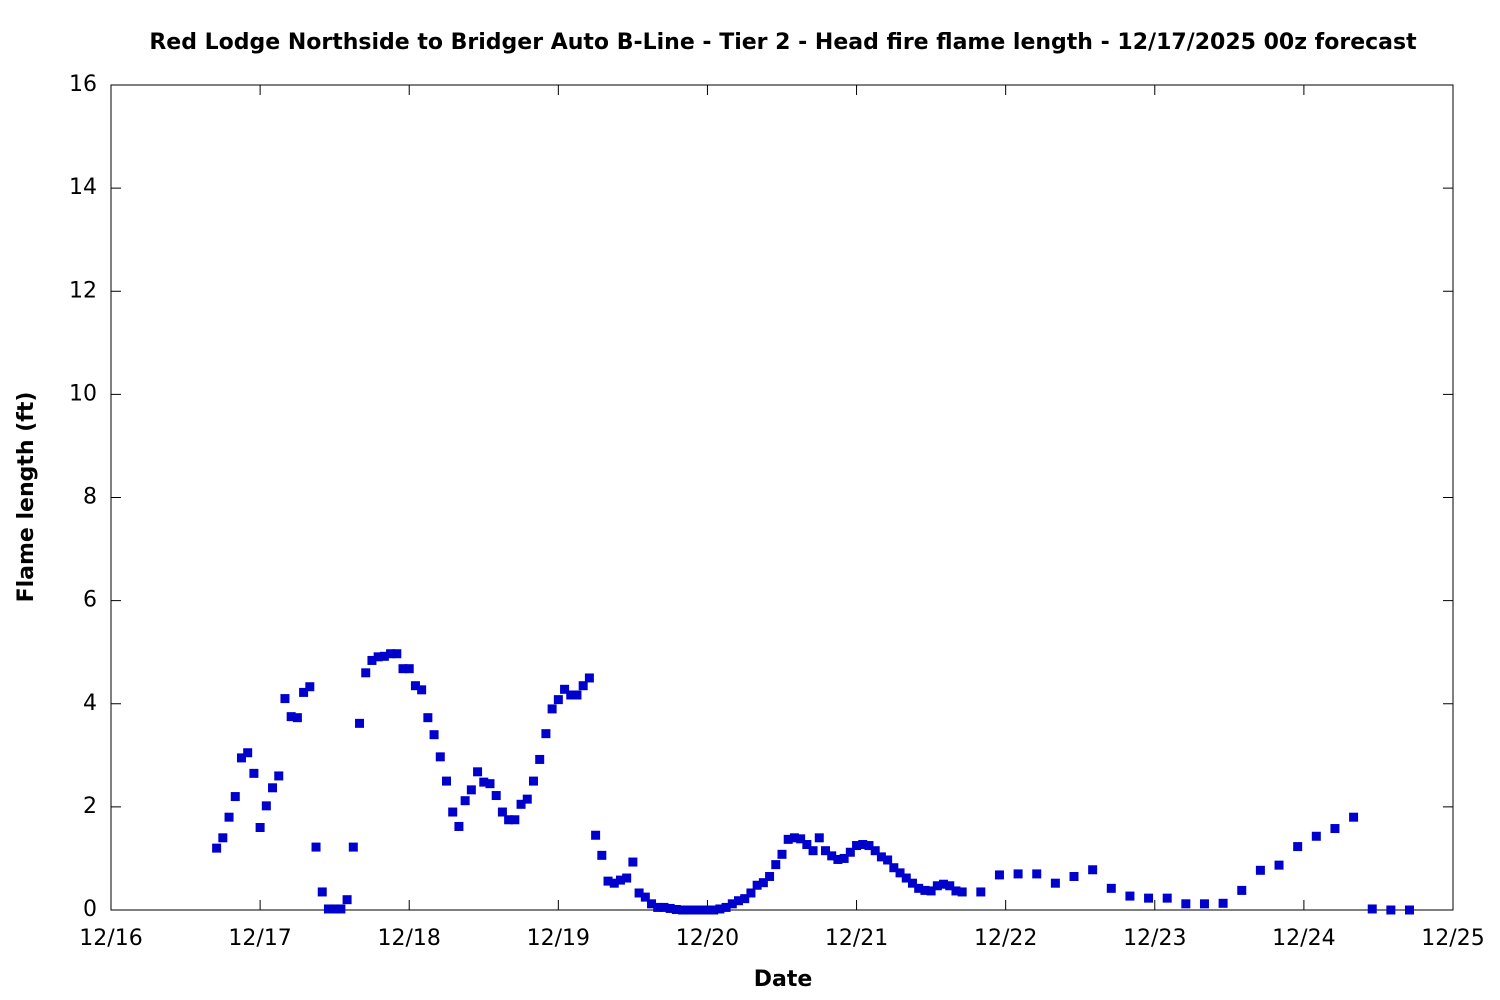 The image size is (1500, 1000). I want to click on x-tick-label: 12/23, so click(1154, 938).